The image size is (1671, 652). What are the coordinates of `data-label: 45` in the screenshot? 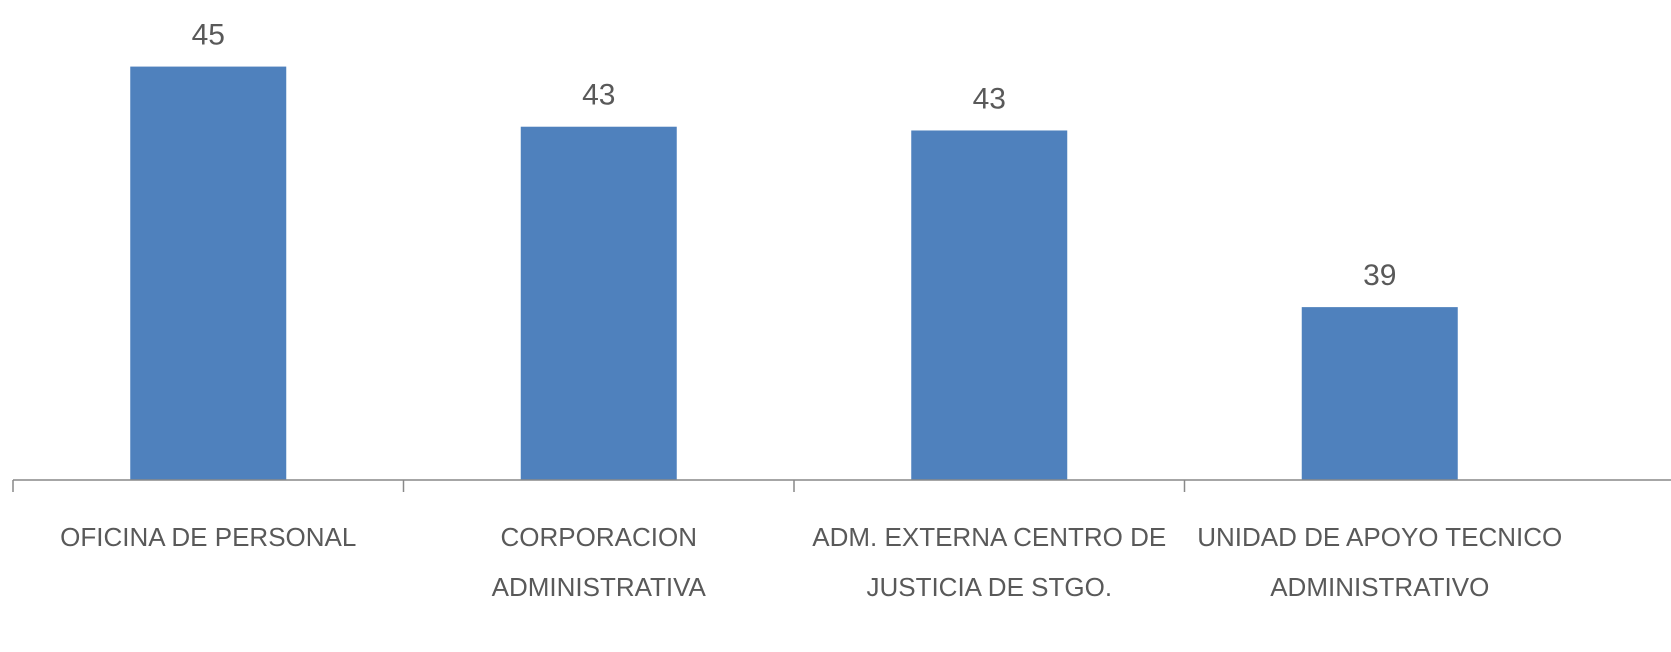 It's located at (208, 35).